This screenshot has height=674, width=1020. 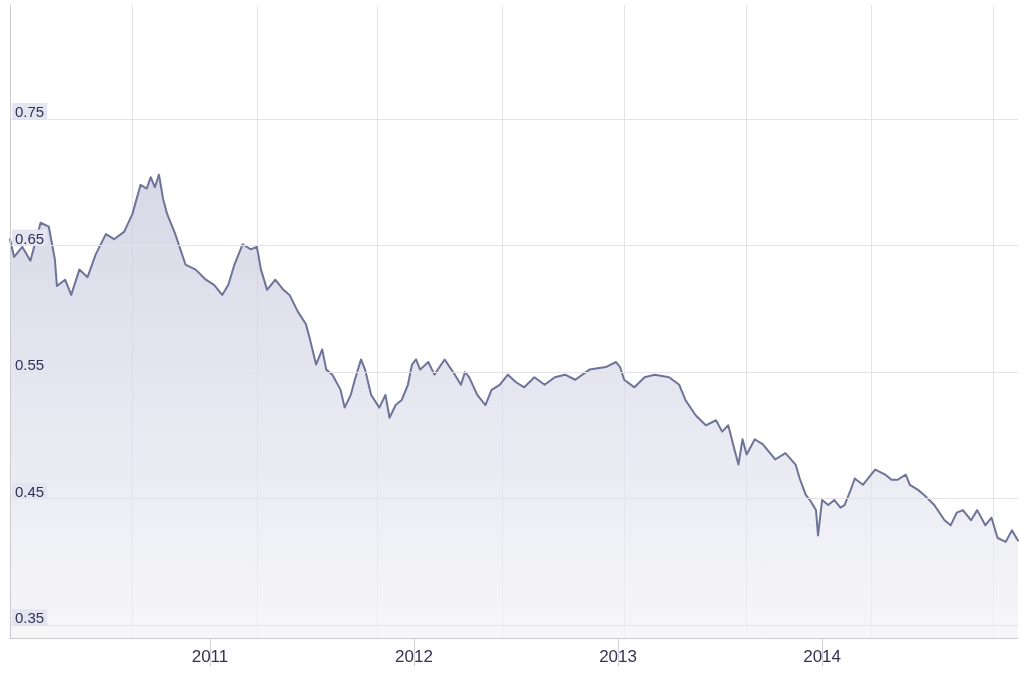 What do you see at coordinates (30, 491) in the screenshot?
I see `y-tick-label: 0.45` at bounding box center [30, 491].